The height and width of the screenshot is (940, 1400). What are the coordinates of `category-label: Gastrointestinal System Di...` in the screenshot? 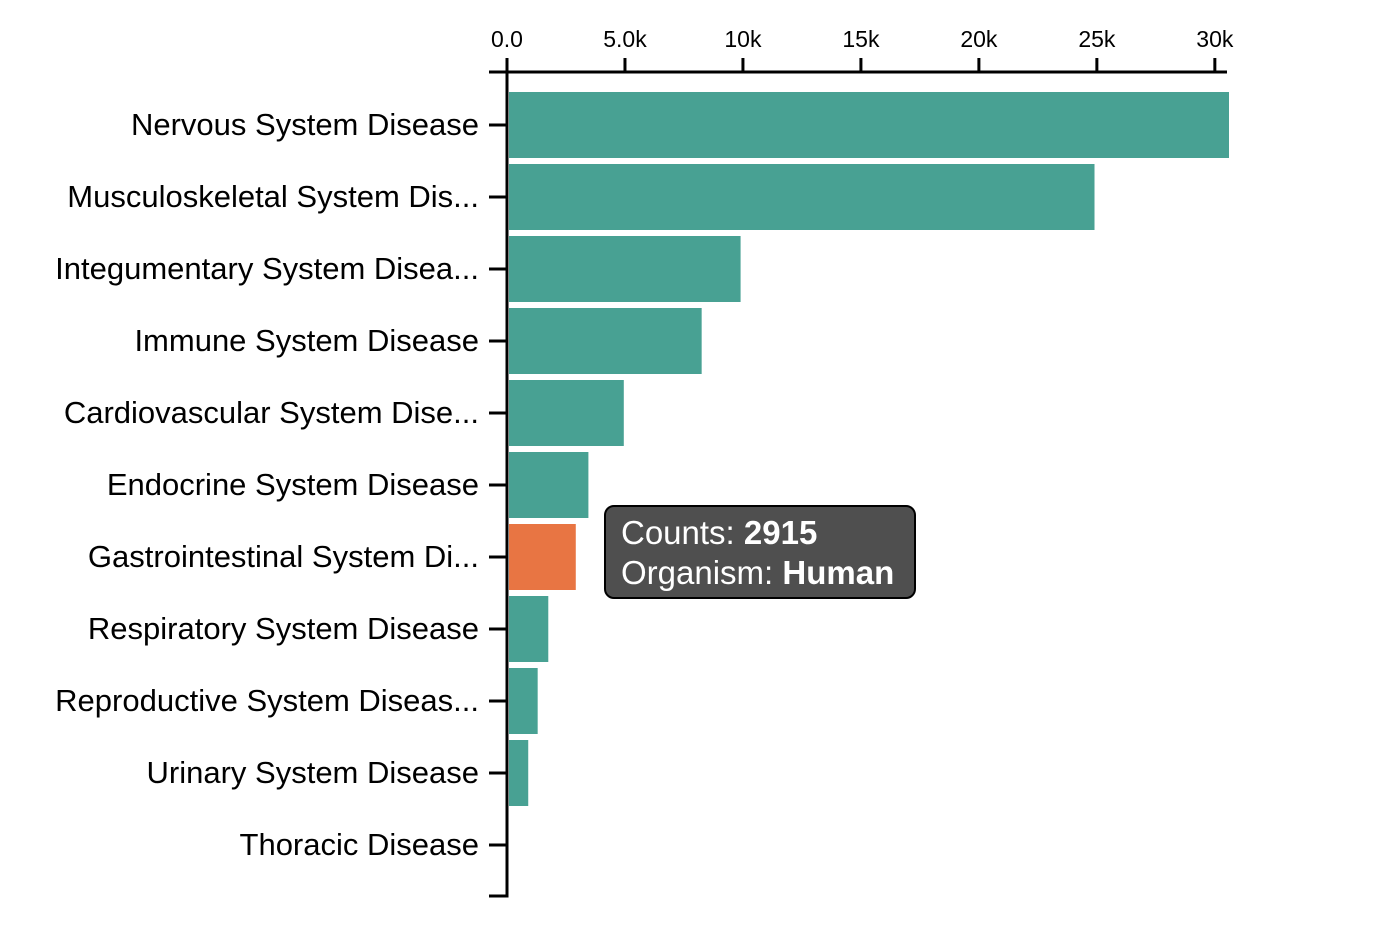 It's located at (283, 556).